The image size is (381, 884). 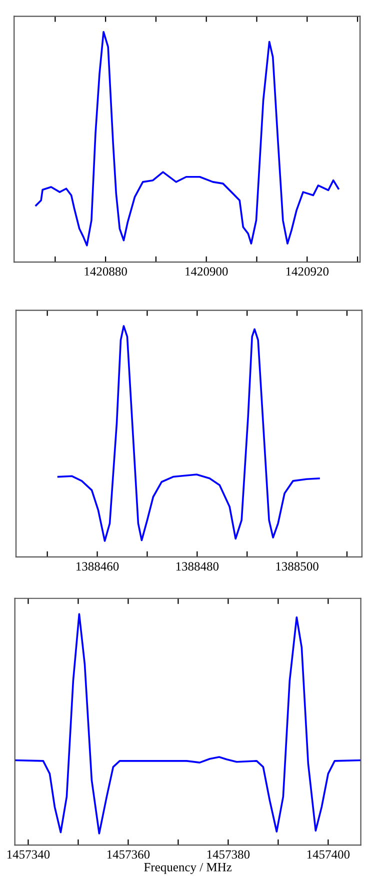 I want to click on x-tick-label: 1388480, so click(x=197, y=566).